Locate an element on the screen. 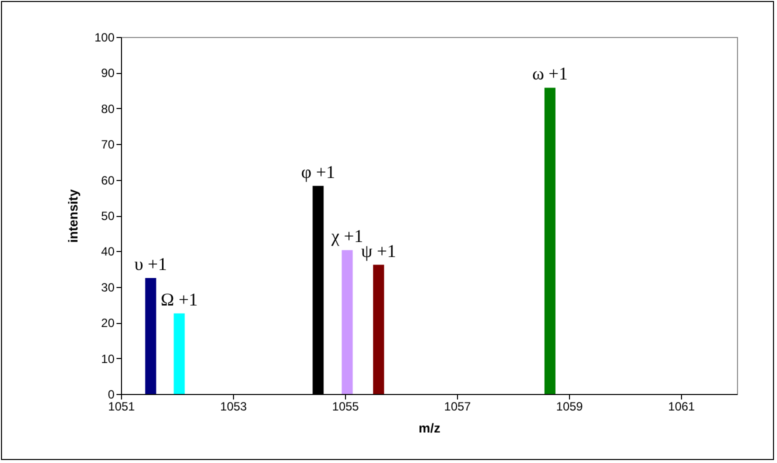 The width and height of the screenshot is (777, 463). y-tick-label: 60 is located at coordinates (108, 180).